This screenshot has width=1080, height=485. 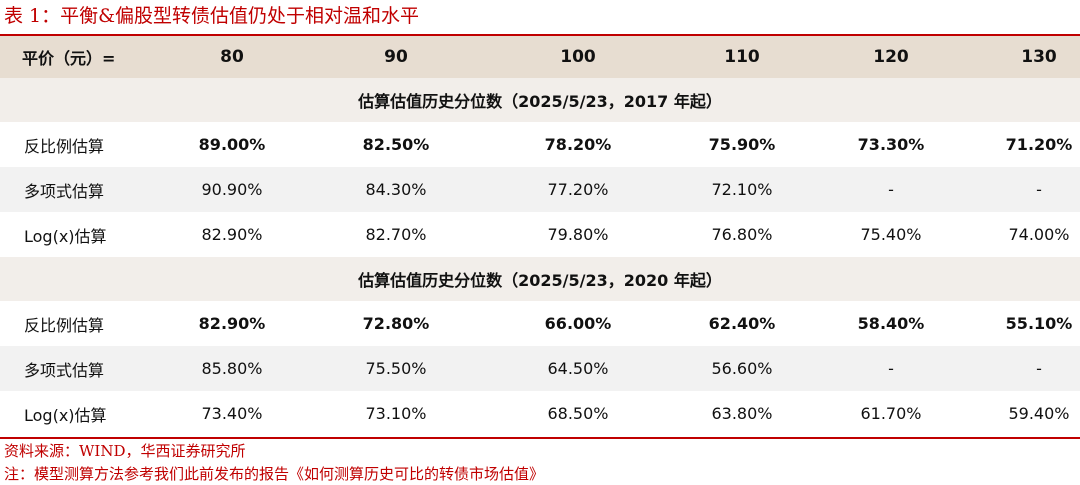 I want to click on table-row: 多项式估算 90.90% 84.30% 77.20% 72.10% - -, so click(x=540, y=189).